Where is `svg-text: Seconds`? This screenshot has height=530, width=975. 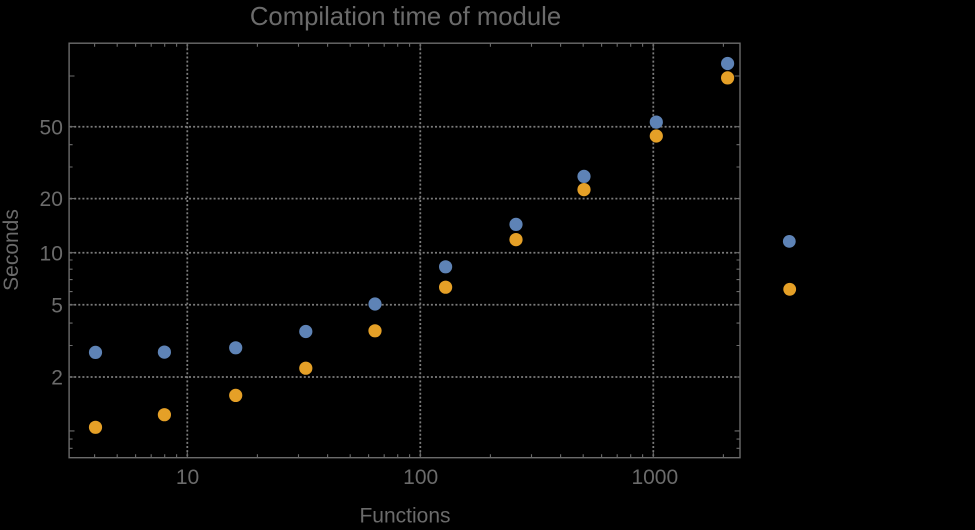 svg-text: Seconds is located at coordinates (11, 250).